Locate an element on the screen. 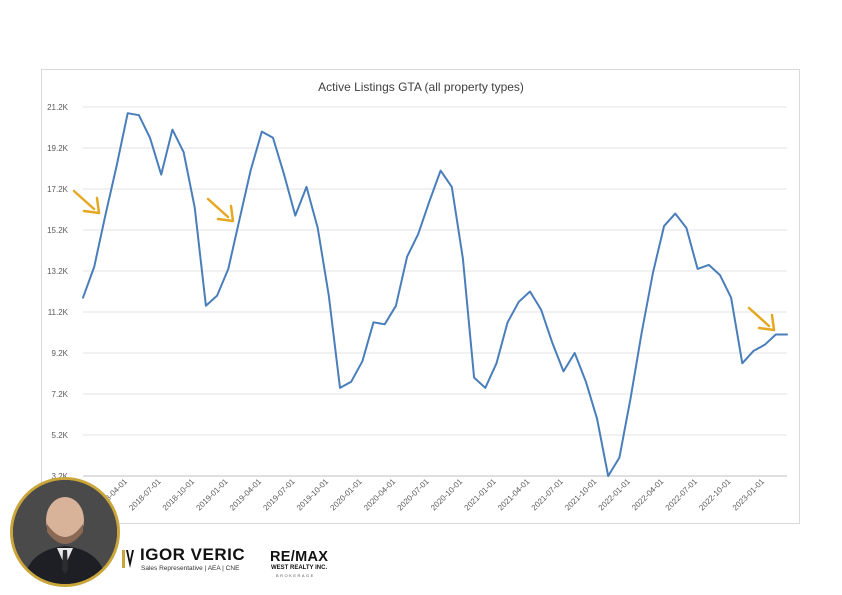  y-tick-label: 17.2K is located at coordinates (58, 189).